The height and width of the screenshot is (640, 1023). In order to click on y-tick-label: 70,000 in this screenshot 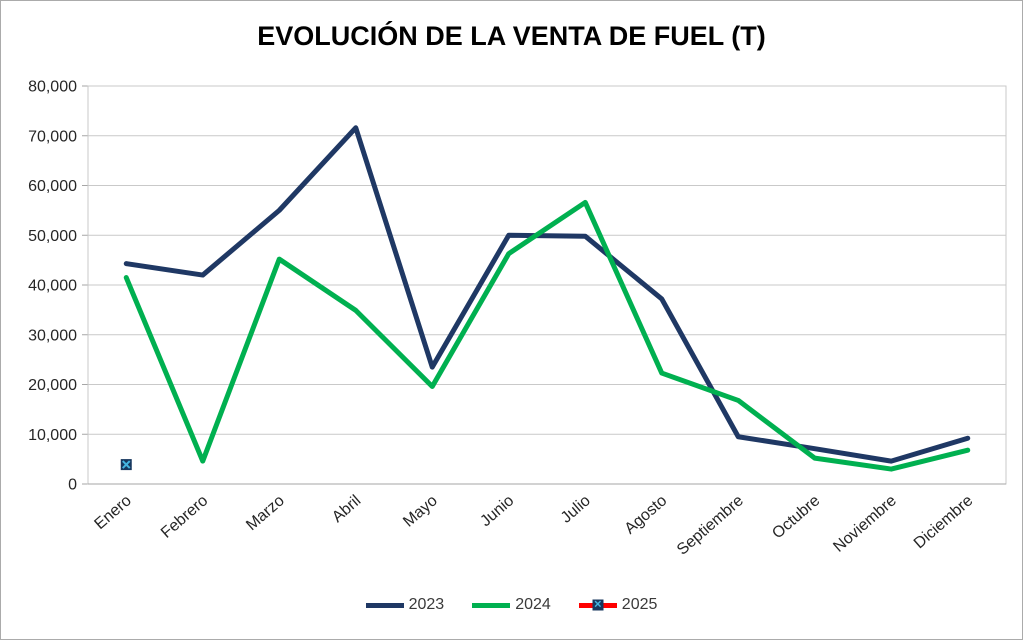, I will do `click(52, 136)`.